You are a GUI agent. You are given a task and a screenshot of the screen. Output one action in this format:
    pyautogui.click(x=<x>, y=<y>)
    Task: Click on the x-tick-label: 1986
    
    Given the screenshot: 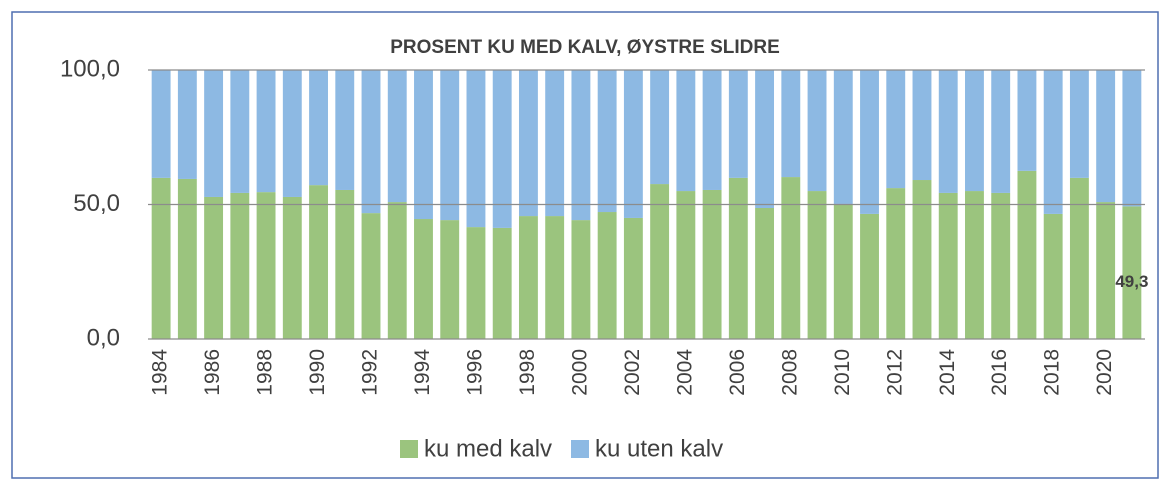 What is the action you would take?
    pyautogui.click(x=212, y=372)
    